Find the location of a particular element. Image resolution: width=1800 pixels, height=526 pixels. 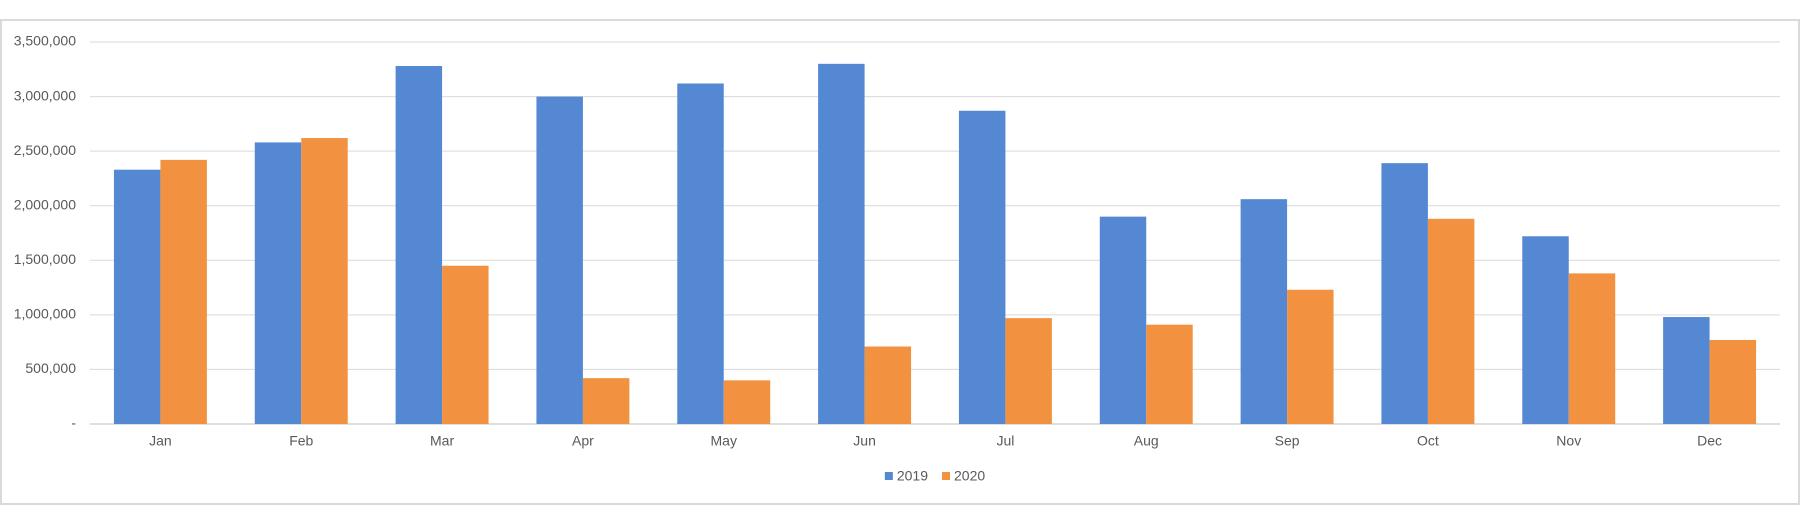

y-tick-label: 2,000,000 is located at coordinates (45, 204).